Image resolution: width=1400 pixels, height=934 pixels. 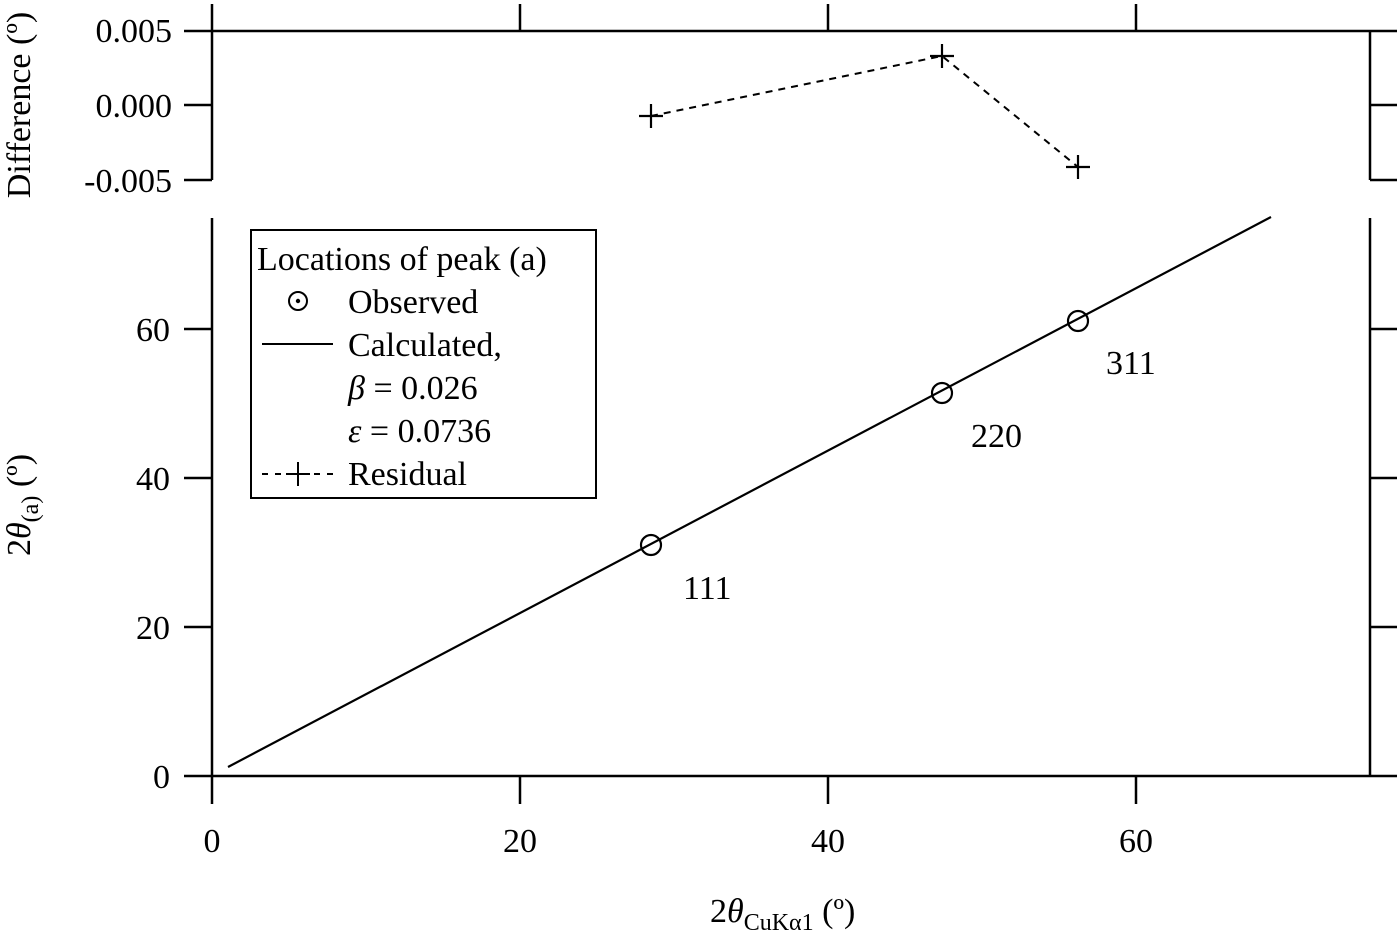 I want to click on xtick-label: 40, so click(x=828, y=841).